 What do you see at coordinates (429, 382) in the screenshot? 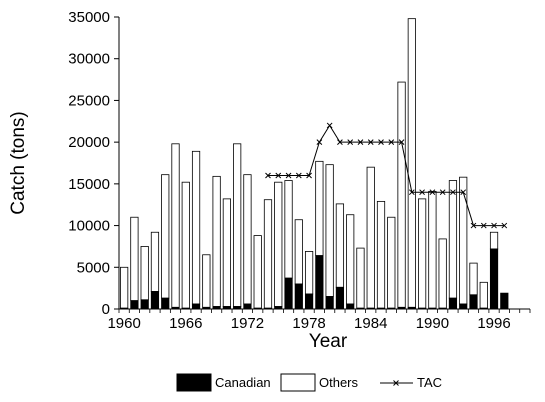
I see `legend-label-tac: TAC` at bounding box center [429, 382].